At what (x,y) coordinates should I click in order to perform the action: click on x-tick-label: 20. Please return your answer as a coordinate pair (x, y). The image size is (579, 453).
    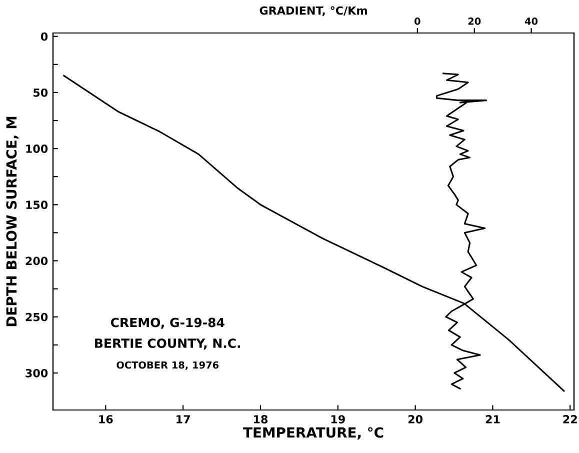
    Looking at the image, I should click on (415, 419).